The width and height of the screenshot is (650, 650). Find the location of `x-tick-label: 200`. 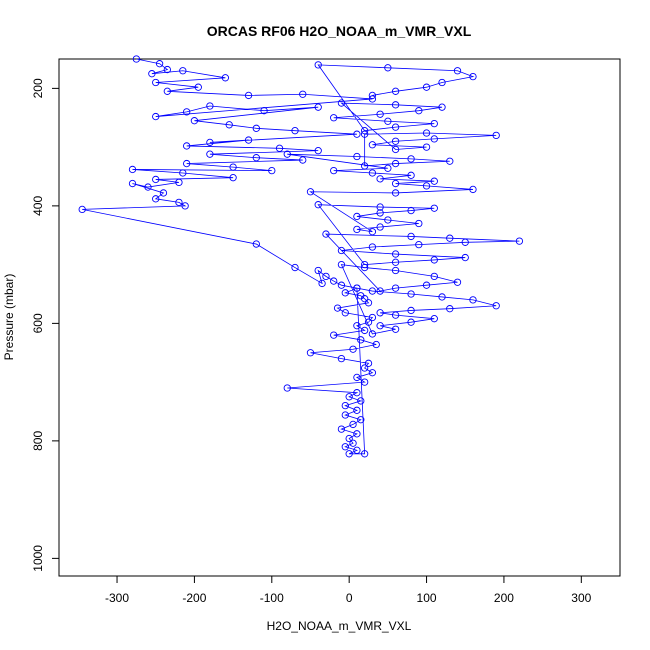

x-tick-label: 200 is located at coordinates (504, 598).